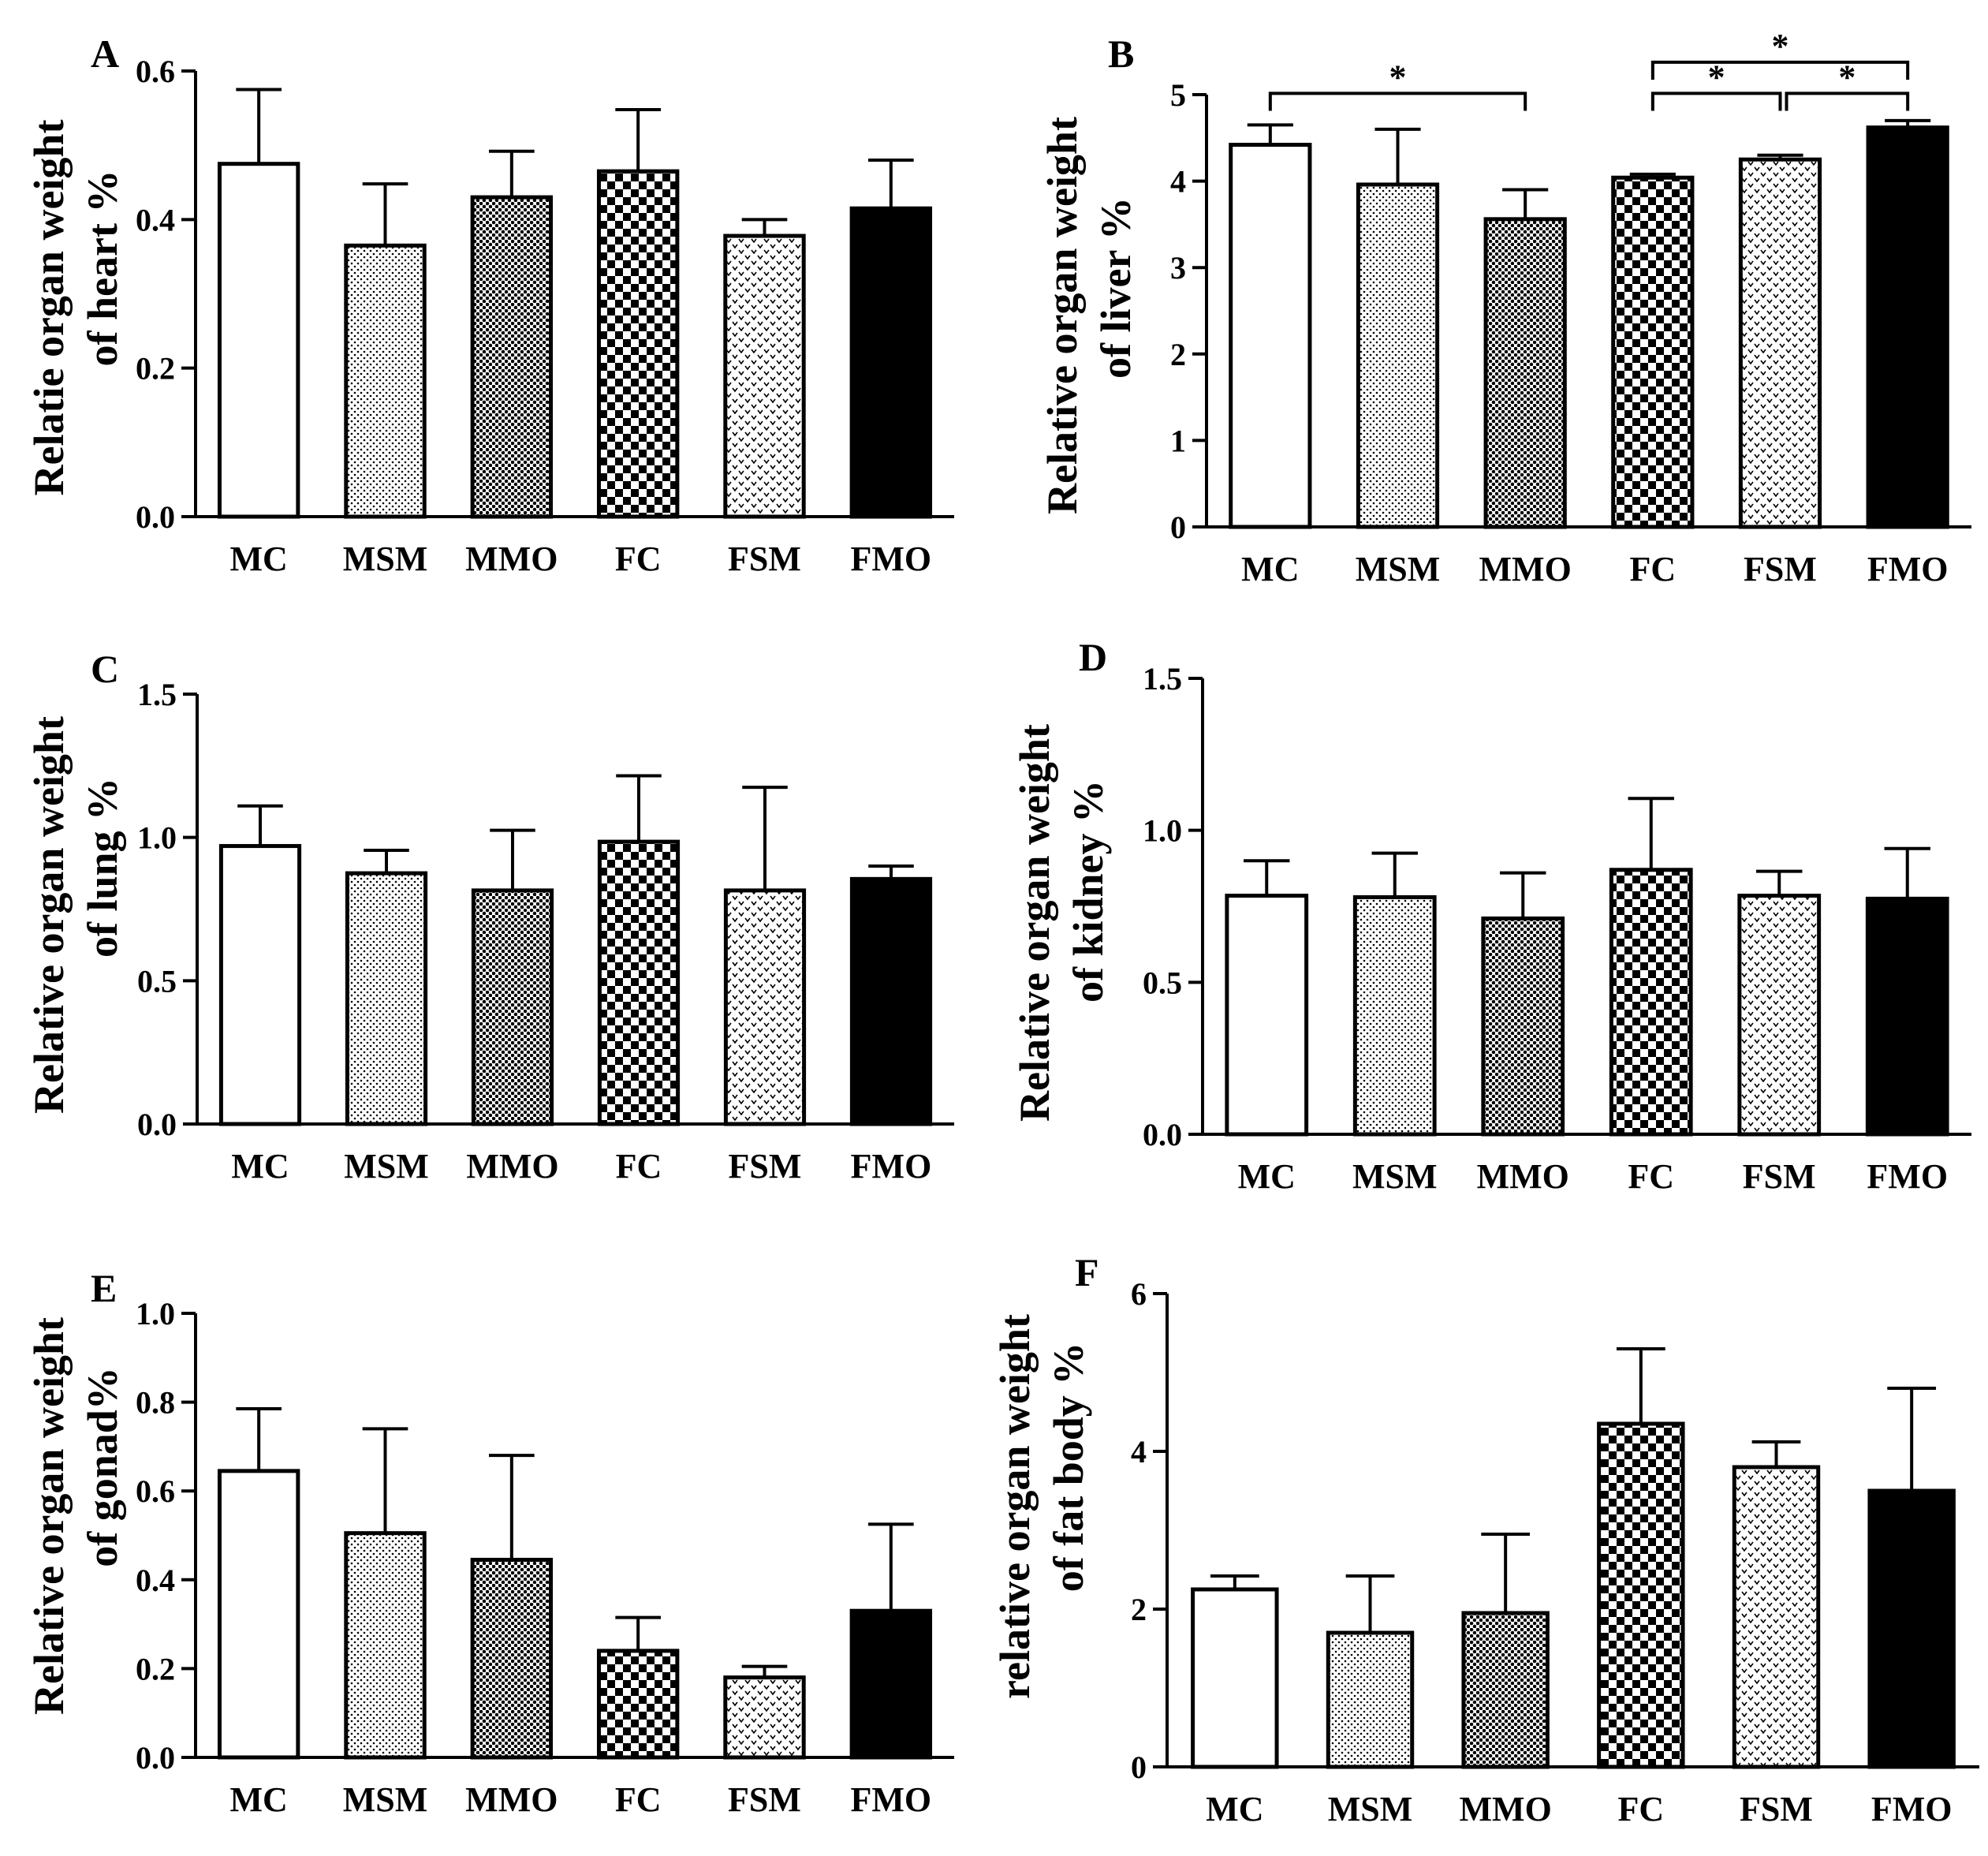  What do you see at coordinates (512, 357) in the screenshot?
I see `panel-a-bar-mmo` at bounding box center [512, 357].